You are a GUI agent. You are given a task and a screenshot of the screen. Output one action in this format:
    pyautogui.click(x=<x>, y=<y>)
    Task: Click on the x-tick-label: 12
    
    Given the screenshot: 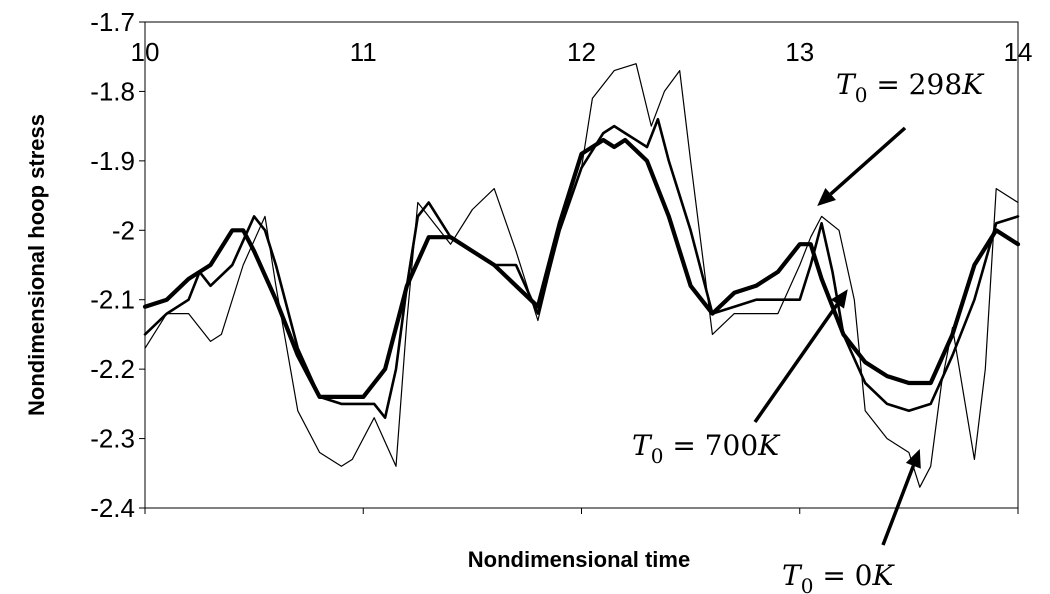 What is the action you would take?
    pyautogui.click(x=581, y=52)
    